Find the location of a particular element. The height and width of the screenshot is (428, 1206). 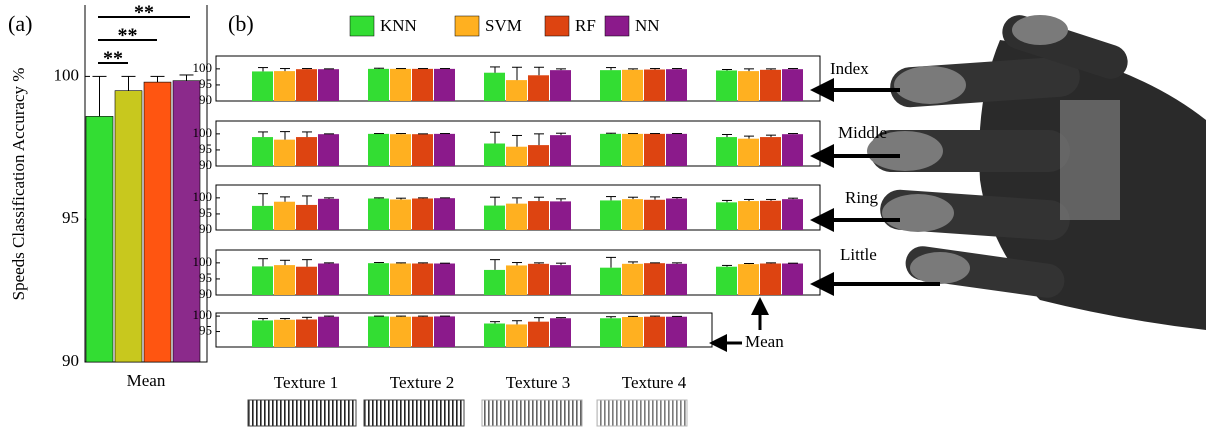

subplot-frame is located at coordinates (464, 330).